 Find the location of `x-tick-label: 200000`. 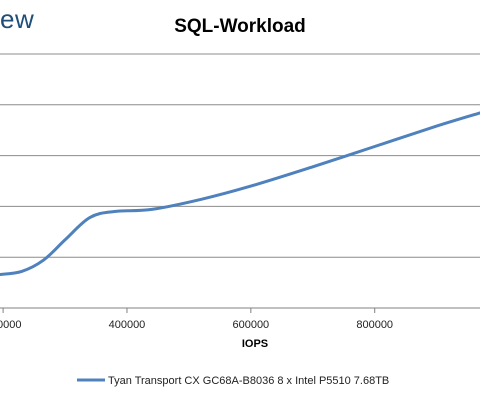

x-tick-label: 200000 is located at coordinates (10, 325).